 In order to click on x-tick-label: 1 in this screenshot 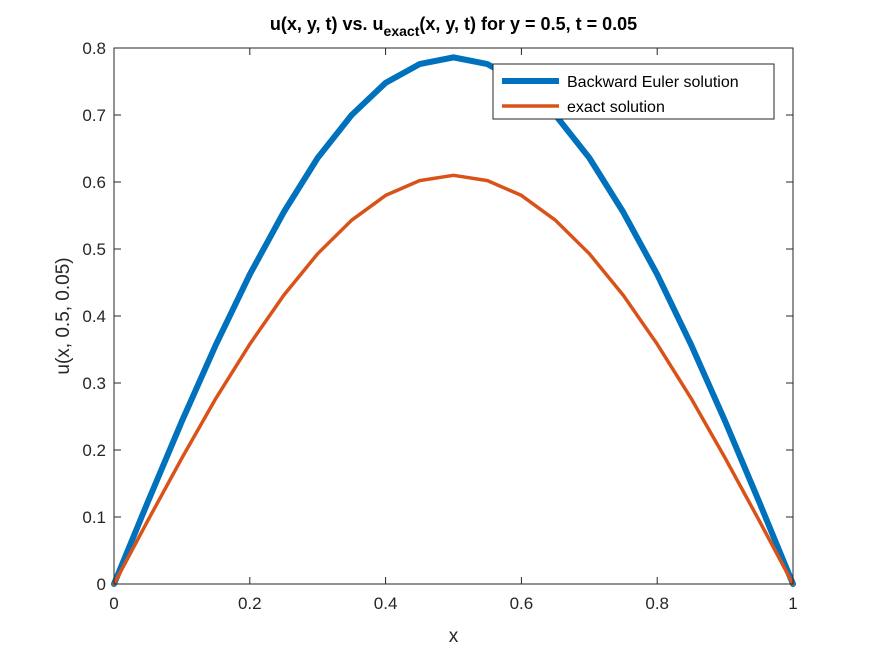, I will do `click(792, 603)`.